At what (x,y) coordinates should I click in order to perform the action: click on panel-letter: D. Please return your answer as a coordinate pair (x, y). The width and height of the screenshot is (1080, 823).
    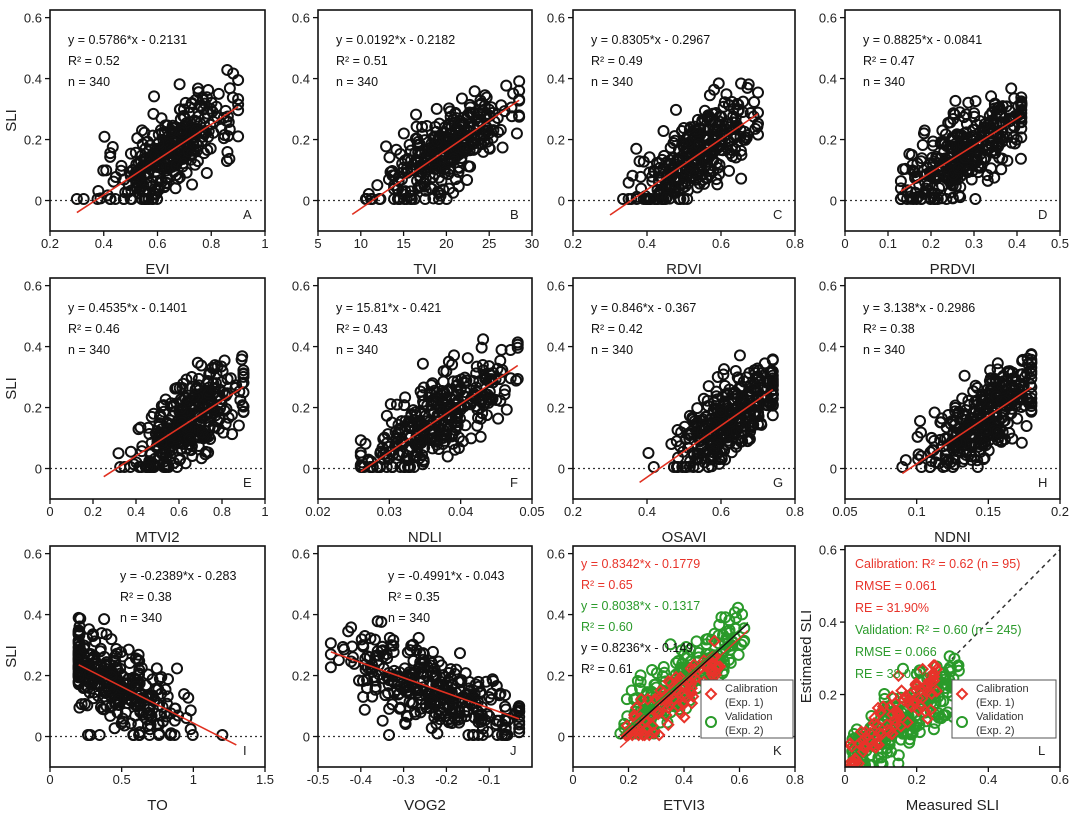
    Looking at the image, I should click on (1042, 214).